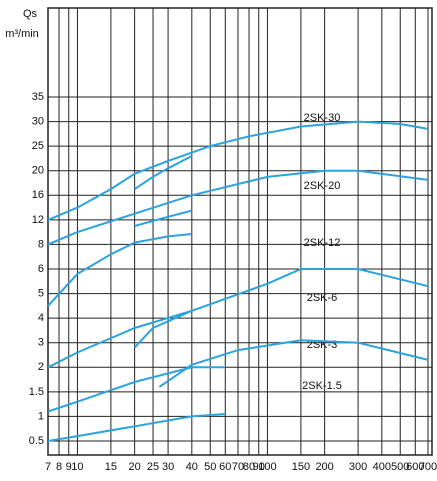 Image resolution: width=437 pixels, height=481 pixels. What do you see at coordinates (210, 467) in the screenshot?
I see `x-tick-label: 50` at bounding box center [210, 467].